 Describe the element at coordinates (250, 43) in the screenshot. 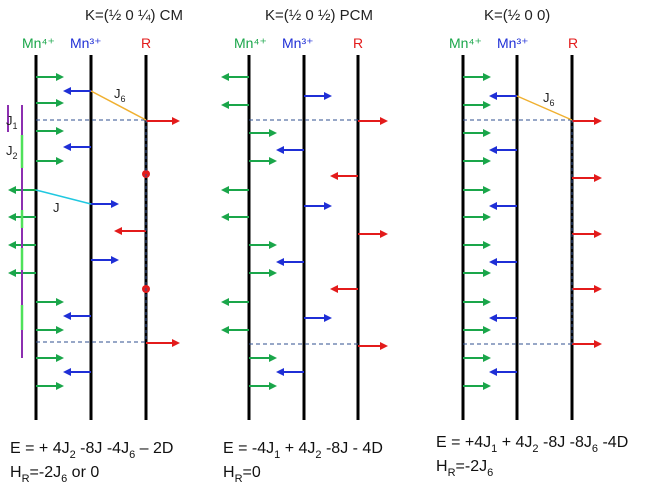

I see `panel-2-mn4-label: Mn⁴⁺` at that location.